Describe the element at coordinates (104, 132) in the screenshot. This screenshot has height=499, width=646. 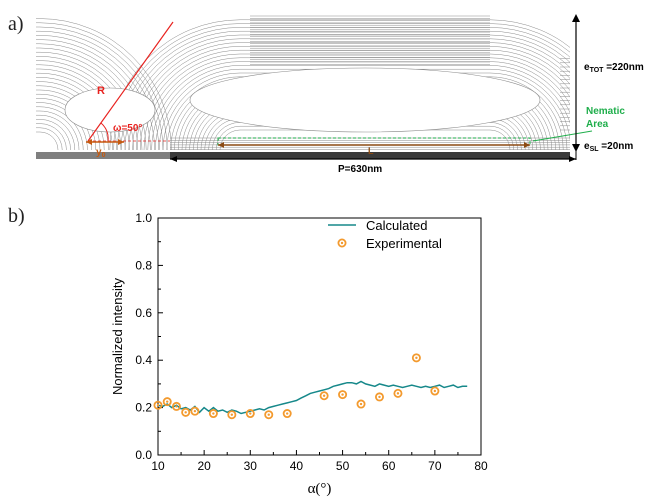
I see `omega-arc` at that location.